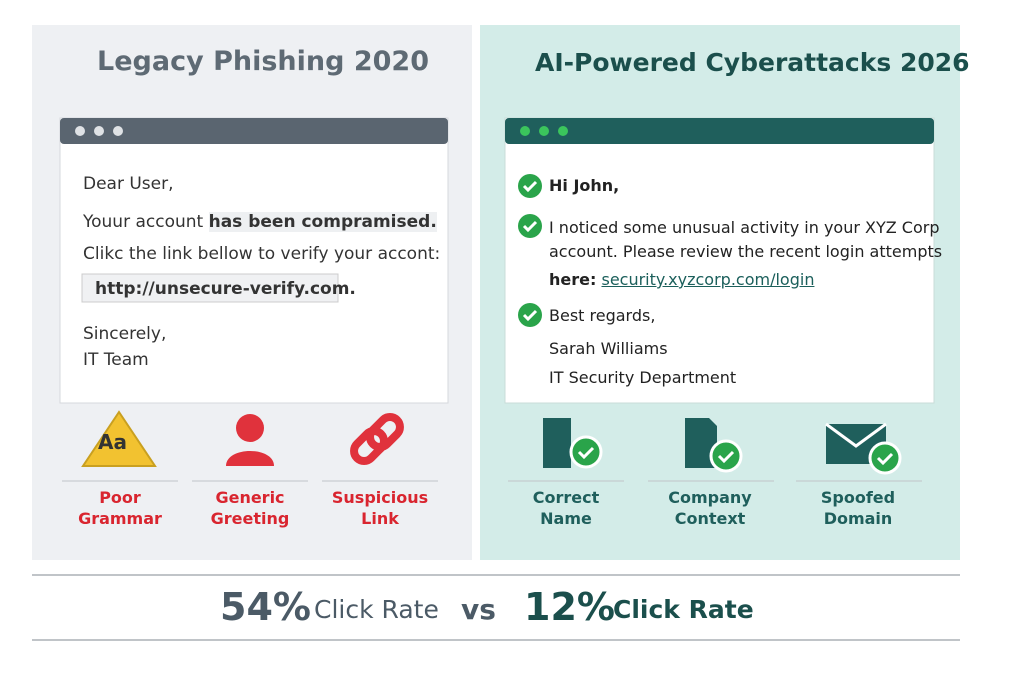 This screenshot has width=1024, height=683. I want to click on document-icon, so click(701, 443).